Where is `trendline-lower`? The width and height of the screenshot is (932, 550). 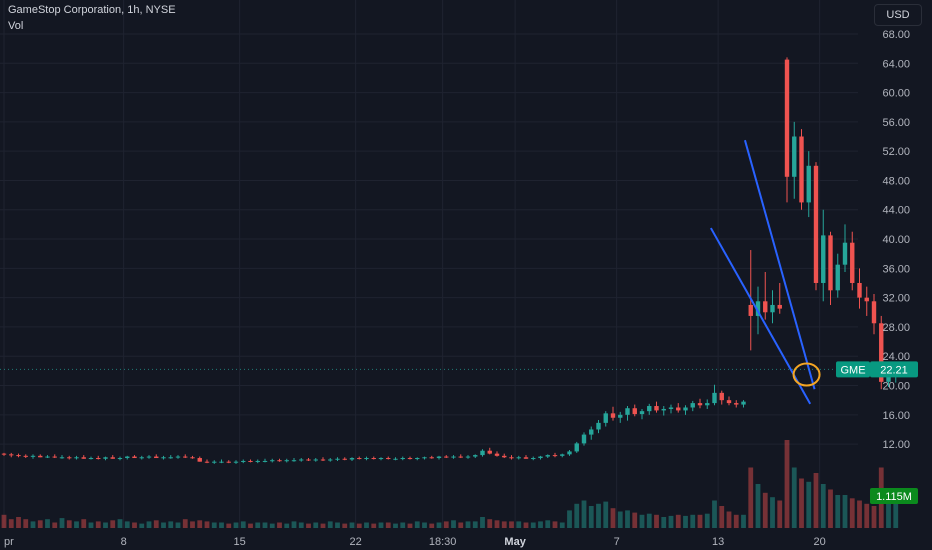
trendline-lower is located at coordinates (761, 316).